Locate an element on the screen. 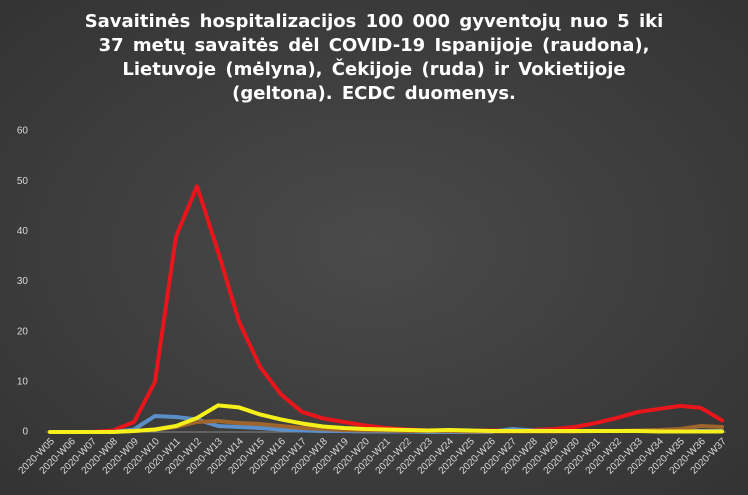  y-tick-label: 0 is located at coordinates (25, 432).